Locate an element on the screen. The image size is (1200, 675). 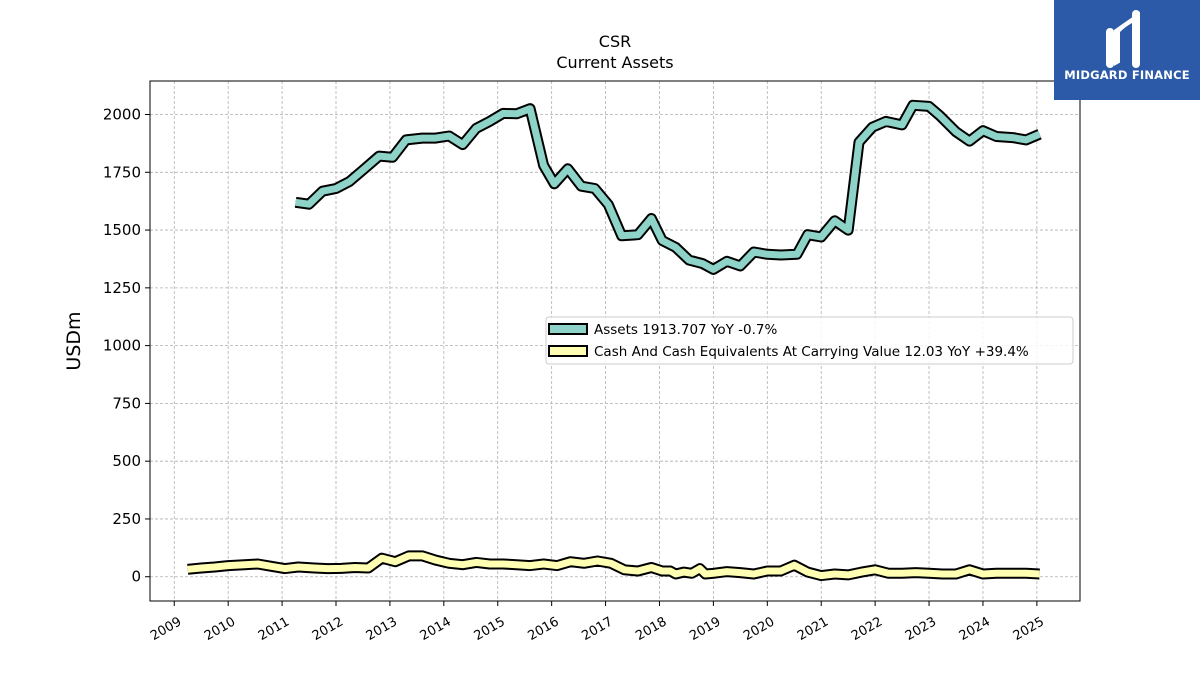
x-tick-label: 2019 is located at coordinates (705, 629).